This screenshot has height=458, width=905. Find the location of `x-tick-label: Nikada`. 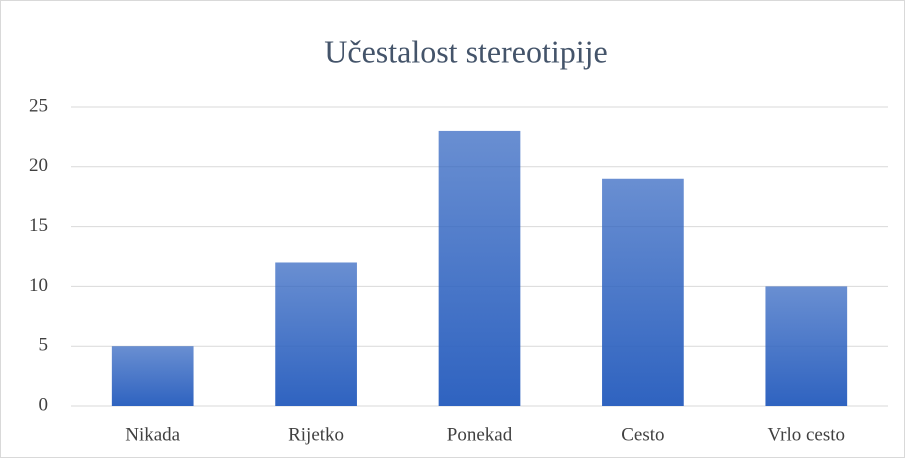

x-tick-label: Nikada is located at coordinates (152, 434).